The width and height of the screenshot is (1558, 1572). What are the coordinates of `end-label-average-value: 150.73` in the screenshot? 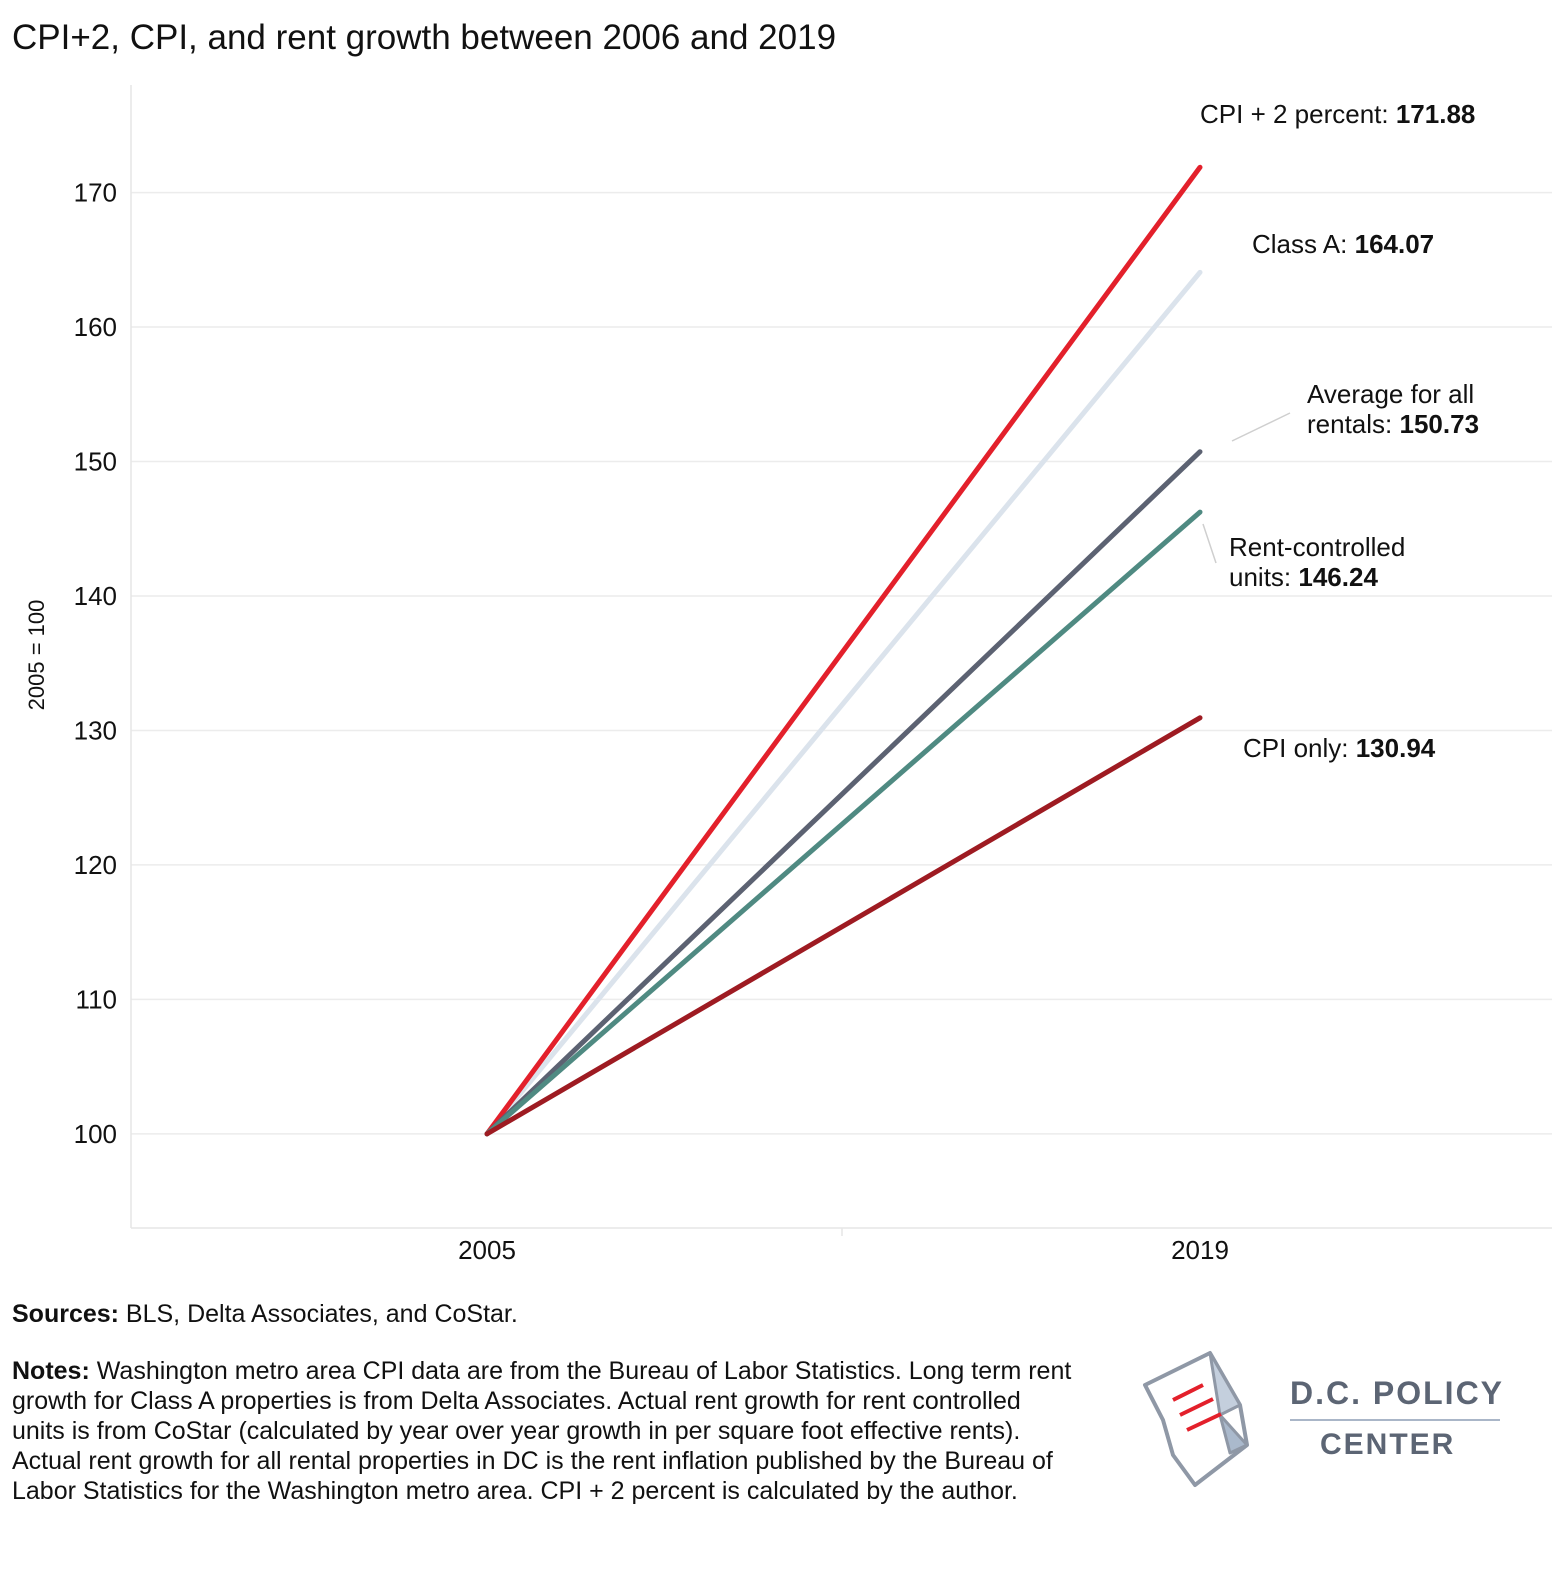 It's located at (1440, 424).